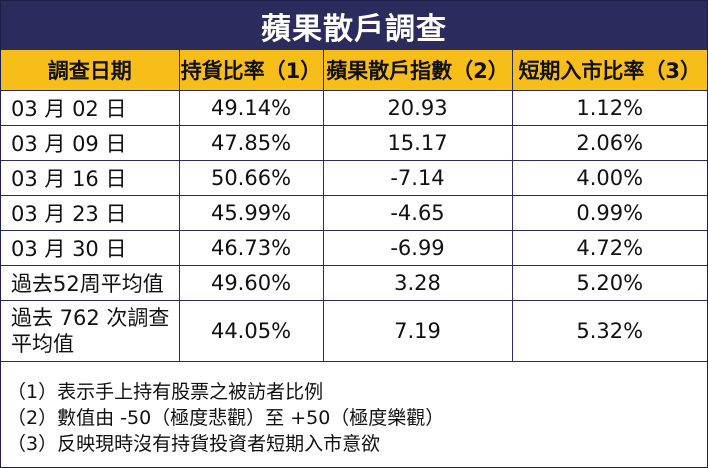 Image resolution: width=708 pixels, height=468 pixels. What do you see at coordinates (251, 331) in the screenshot?
I see `cell-holding: 44.05%` at bounding box center [251, 331].